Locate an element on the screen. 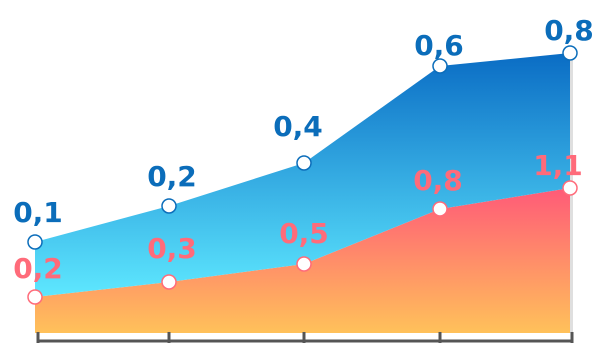 This screenshot has height=345, width=594. x-axis is located at coordinates (305, 337).